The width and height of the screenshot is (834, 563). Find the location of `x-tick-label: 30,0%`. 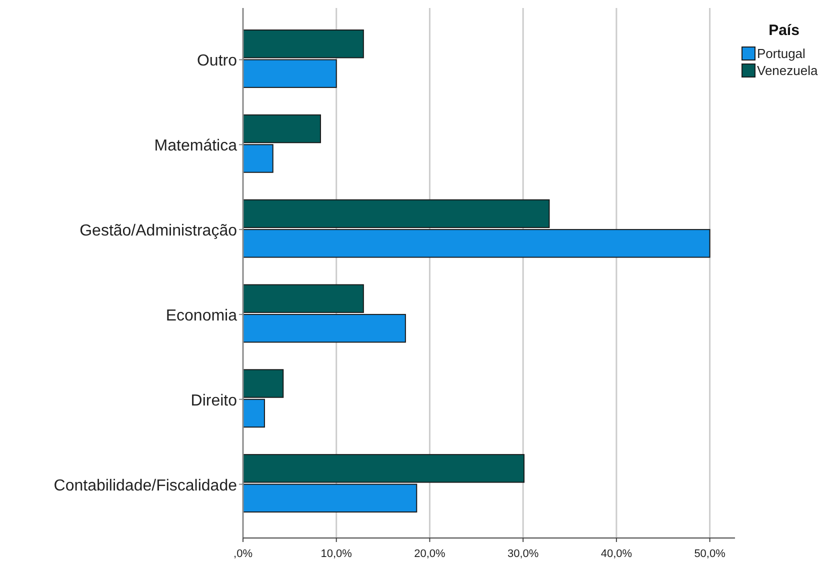

x-tick-label: 30,0% is located at coordinates (523, 554).